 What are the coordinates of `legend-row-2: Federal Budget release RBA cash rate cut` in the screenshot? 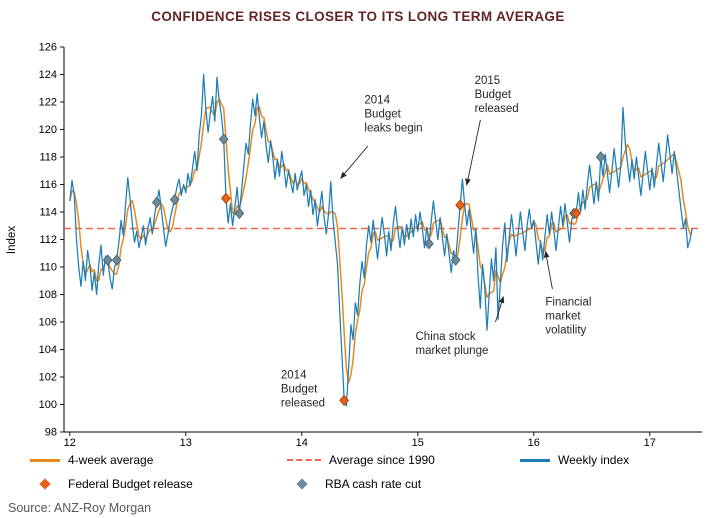 It's located at (373, 484).